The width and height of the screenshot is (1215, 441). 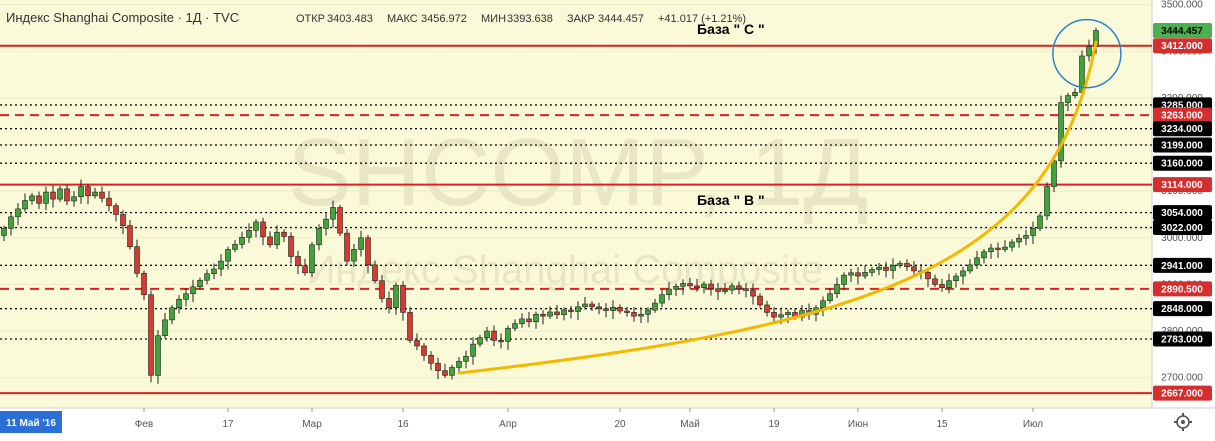 I want to click on price-tick-label: 3500.000, so click(x=1182, y=5).